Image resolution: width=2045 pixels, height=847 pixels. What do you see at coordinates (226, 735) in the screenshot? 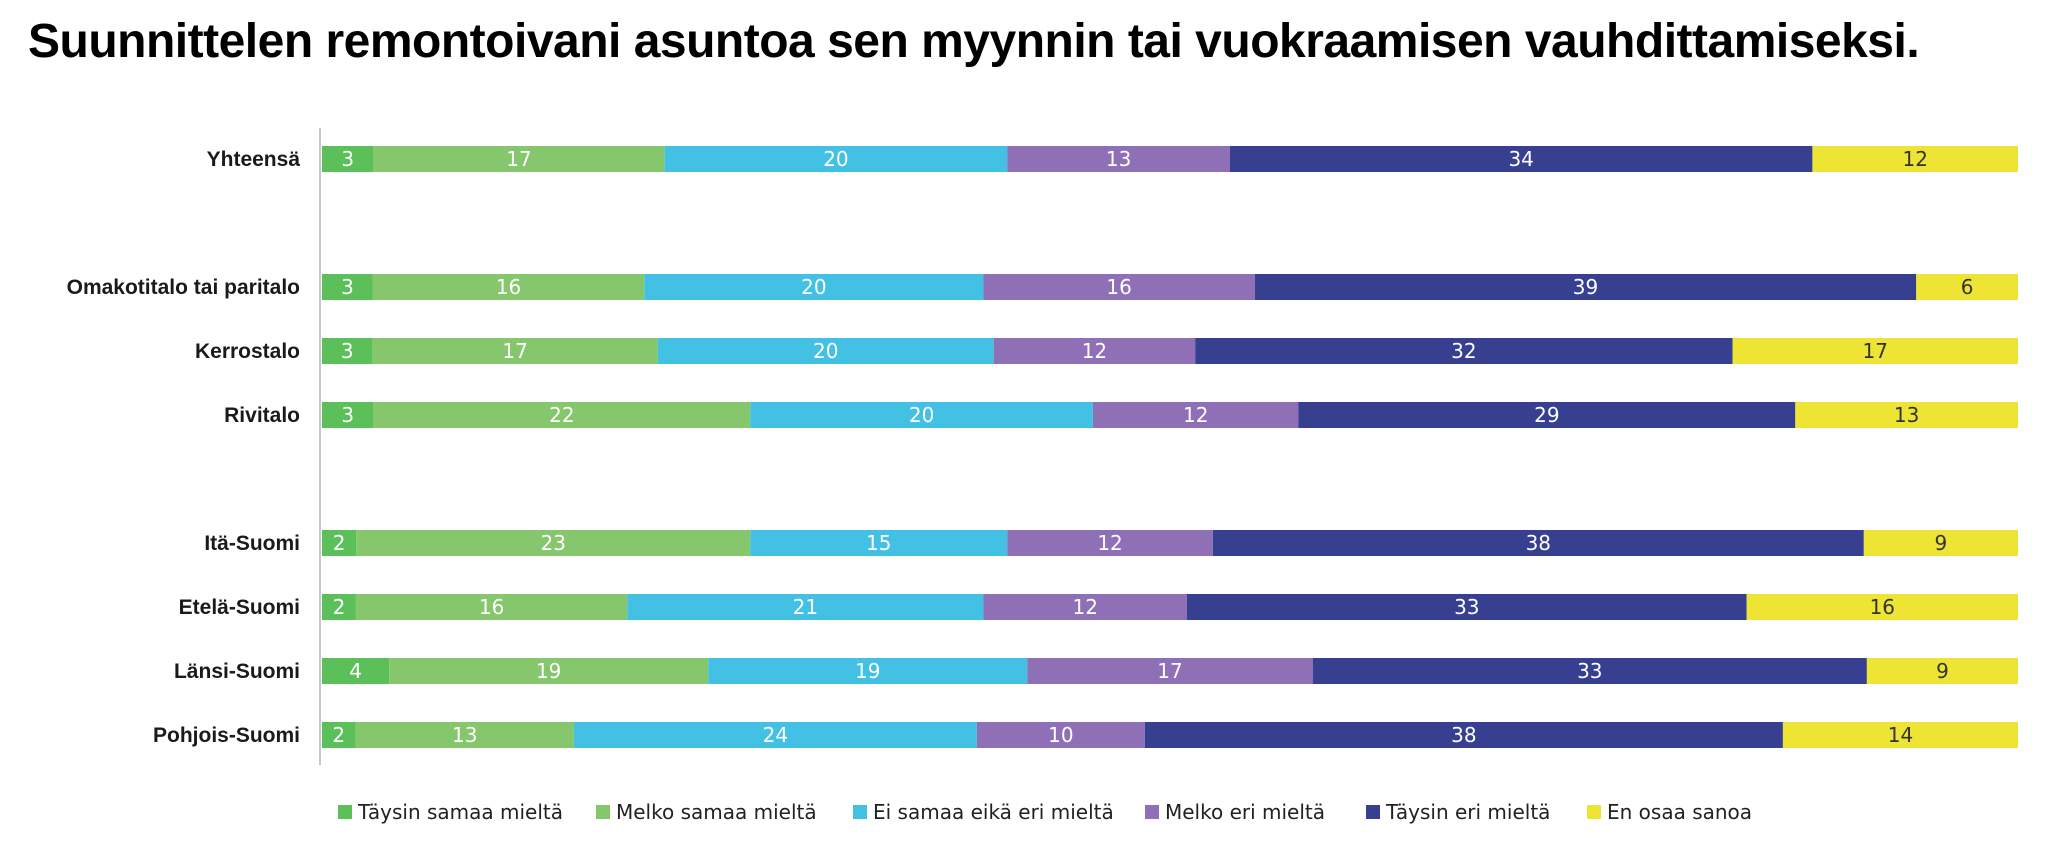
I see `row-label: Pohjois-Suomi` at bounding box center [226, 735].